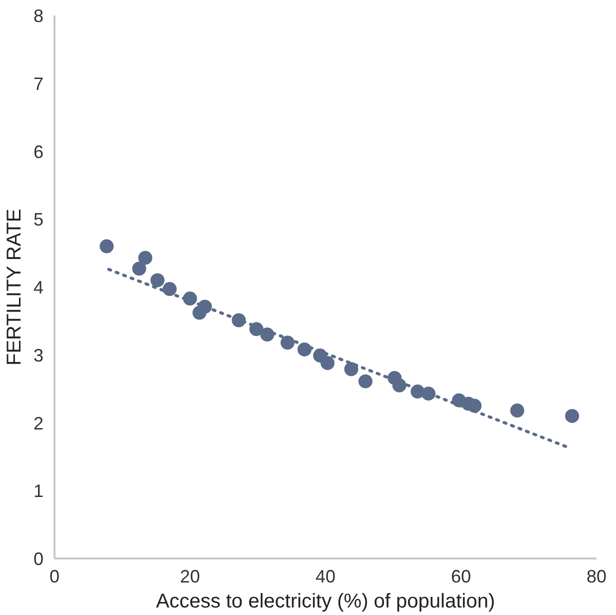  Describe the element at coordinates (190, 576) in the screenshot. I see `x-tick-label: 20` at that location.